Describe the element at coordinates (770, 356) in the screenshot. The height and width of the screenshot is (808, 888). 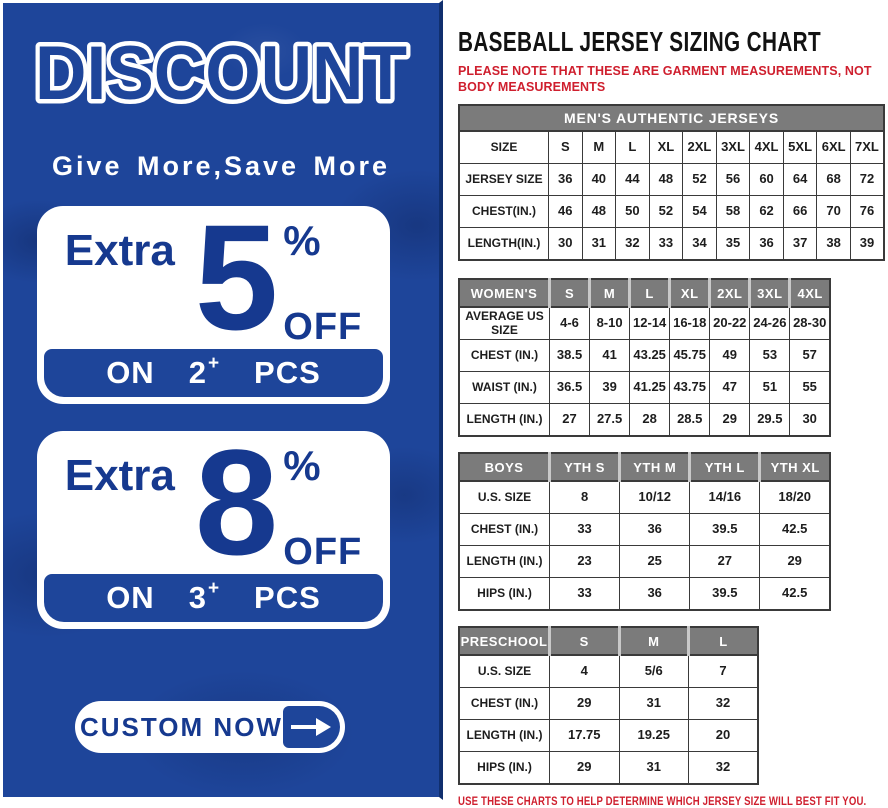
I see `value-cell: 53` at that location.